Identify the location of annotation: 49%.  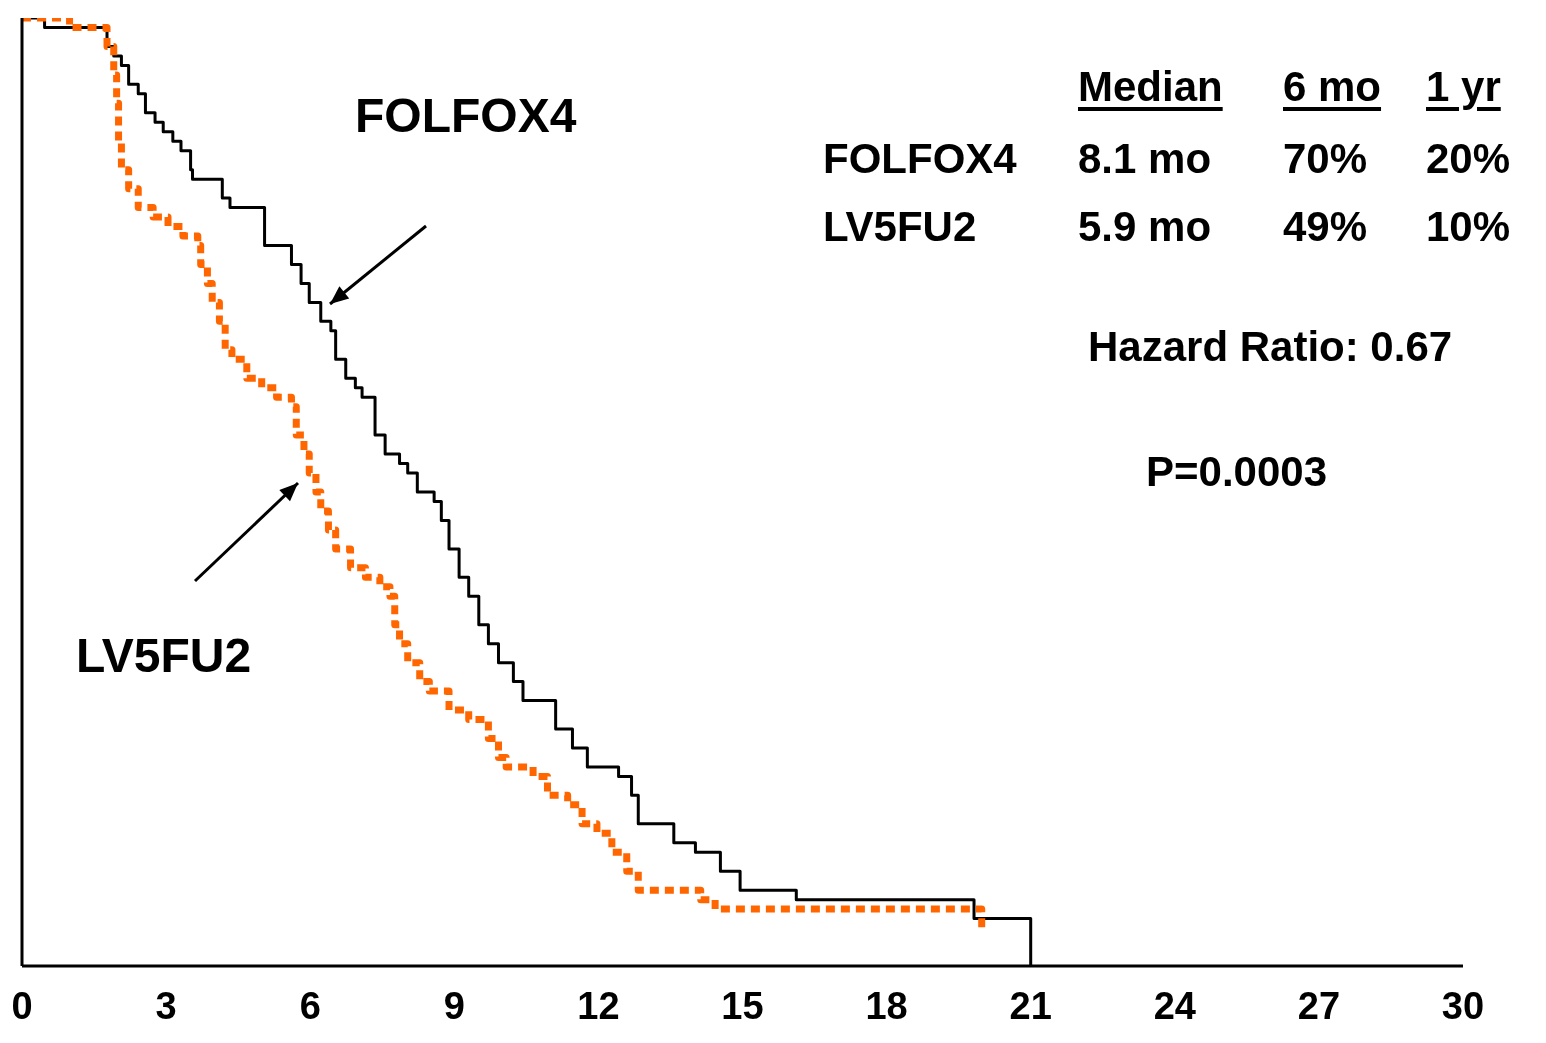
(1325, 227).